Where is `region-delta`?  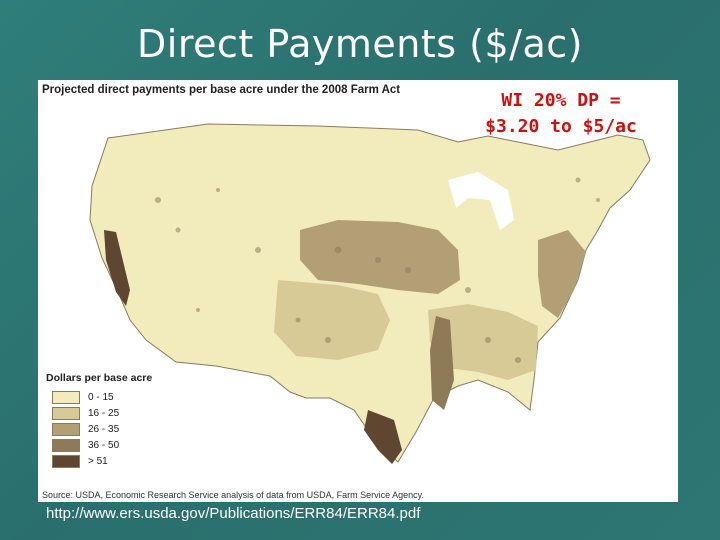
region-delta is located at coordinates (442, 363).